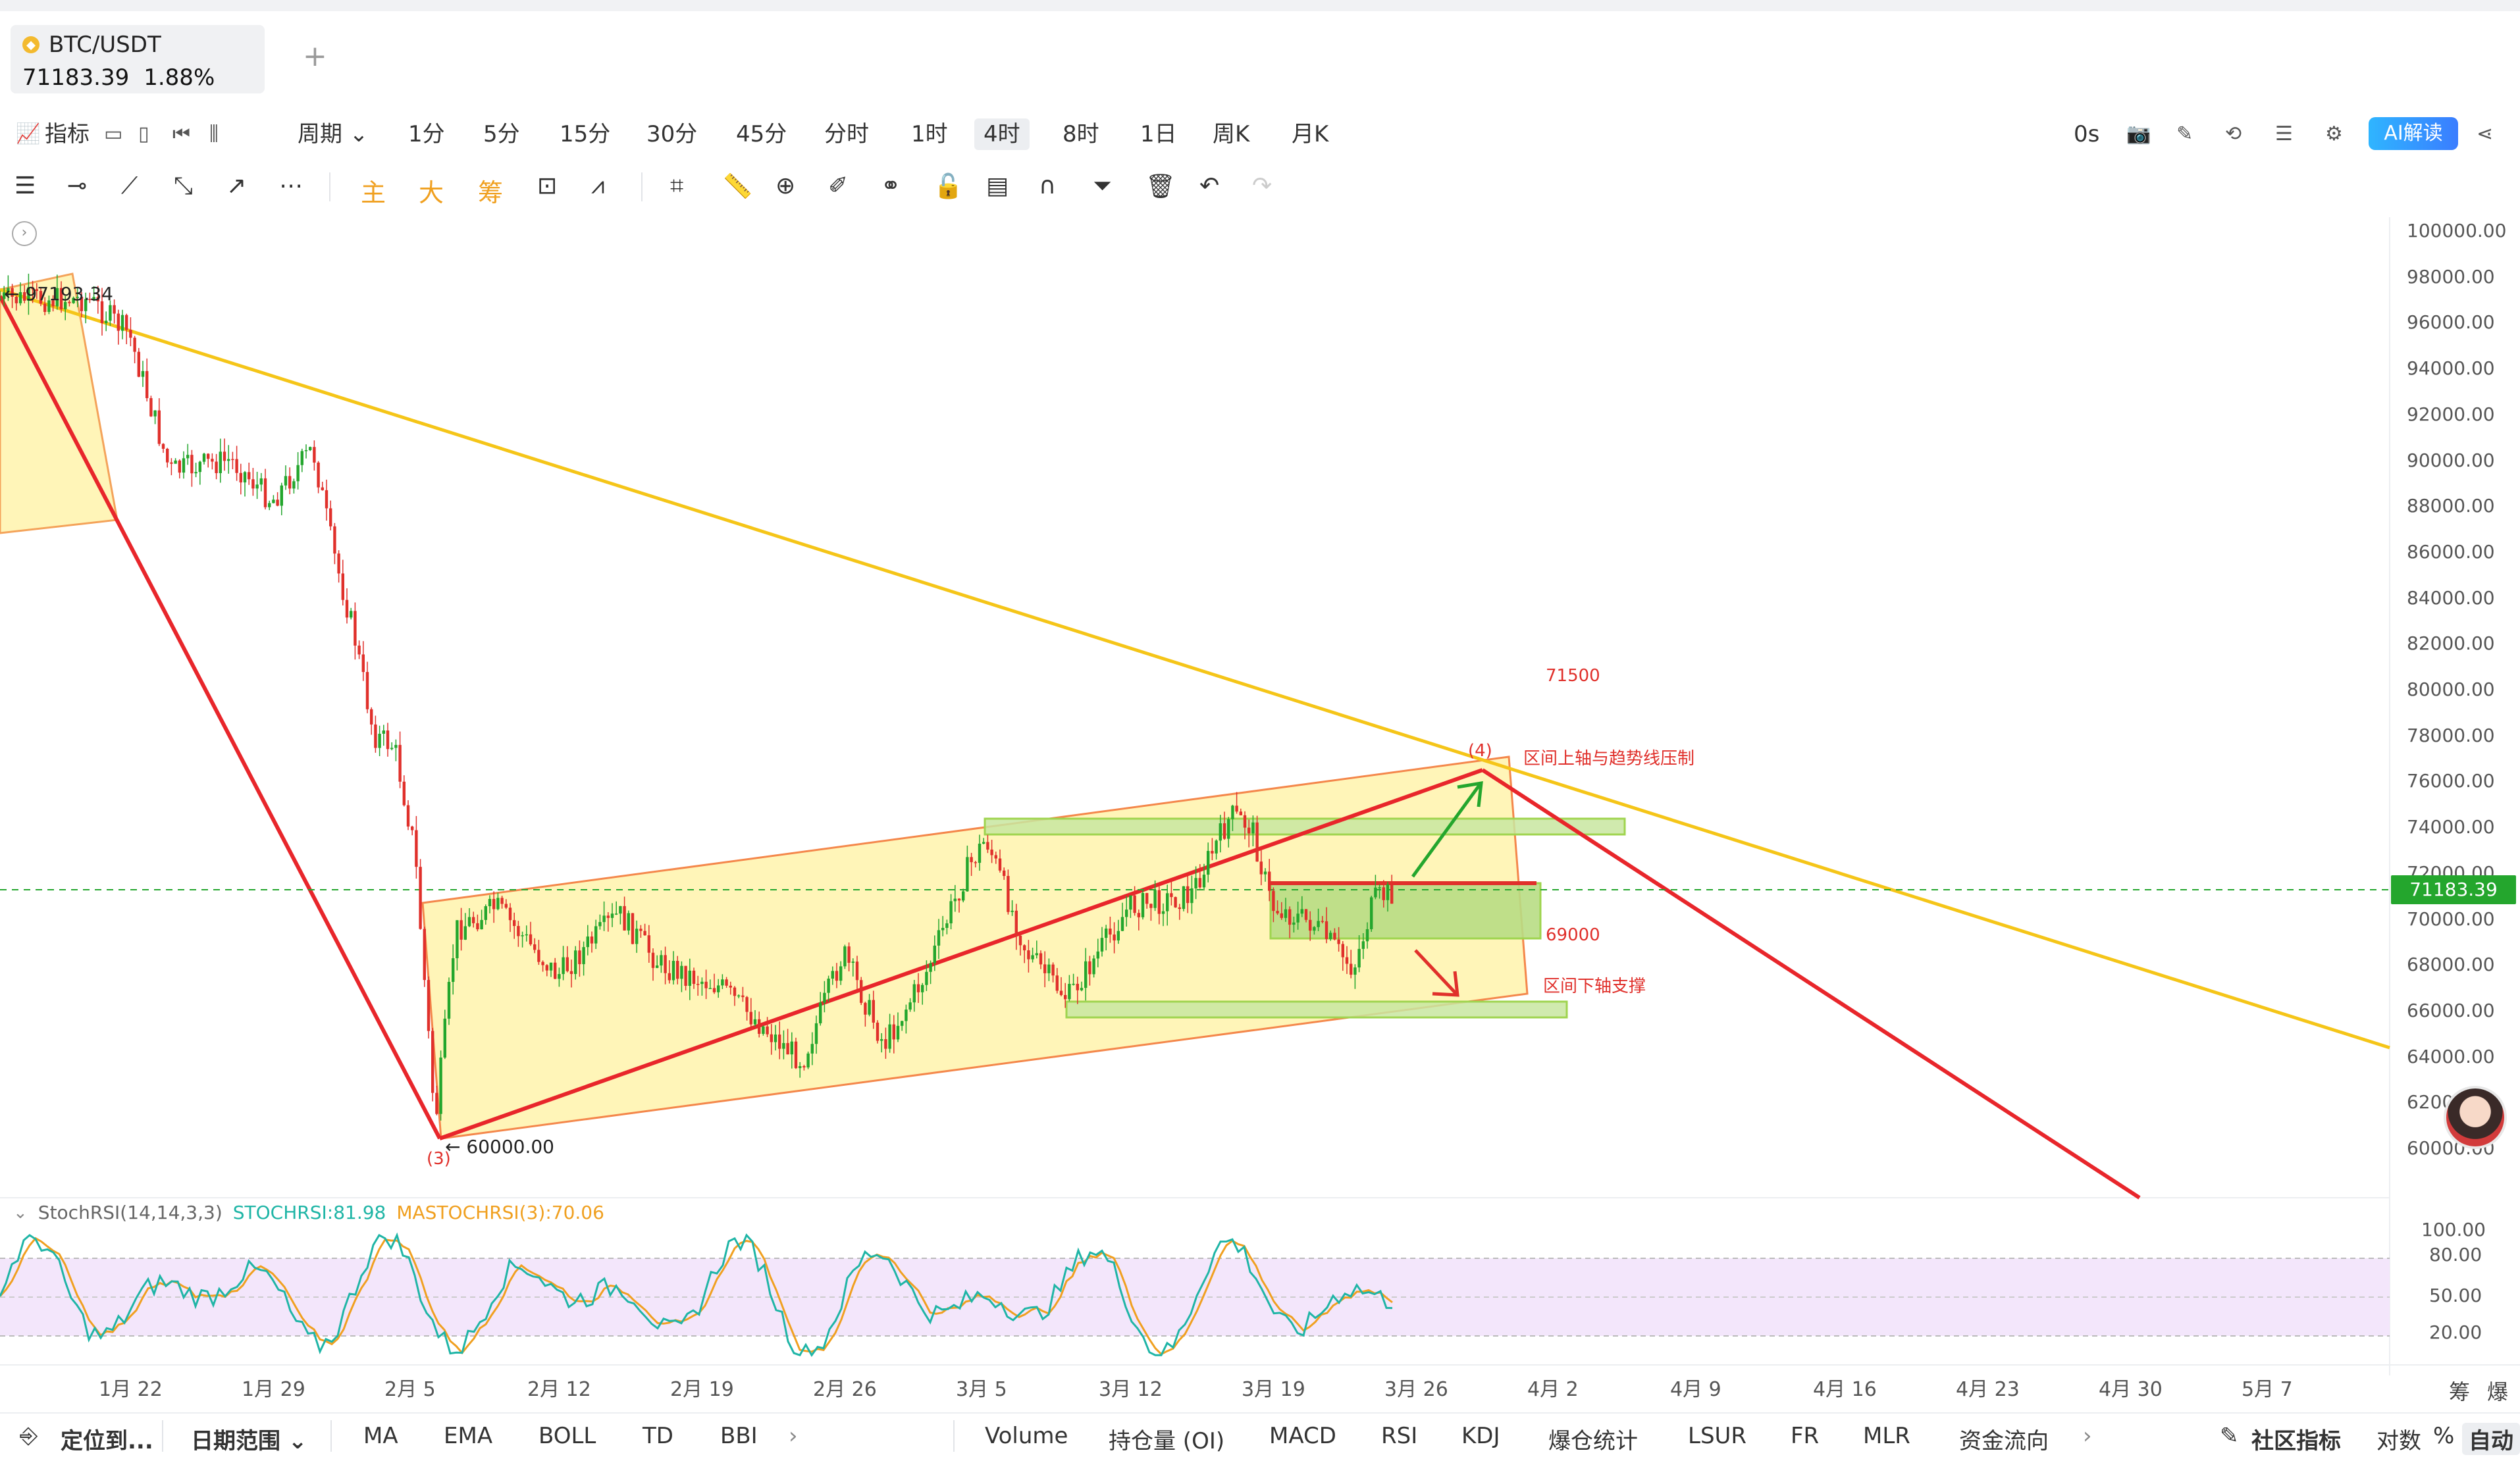  What do you see at coordinates (2491, 1439) in the screenshot?
I see `auto-scale-toggle: 自动` at bounding box center [2491, 1439].